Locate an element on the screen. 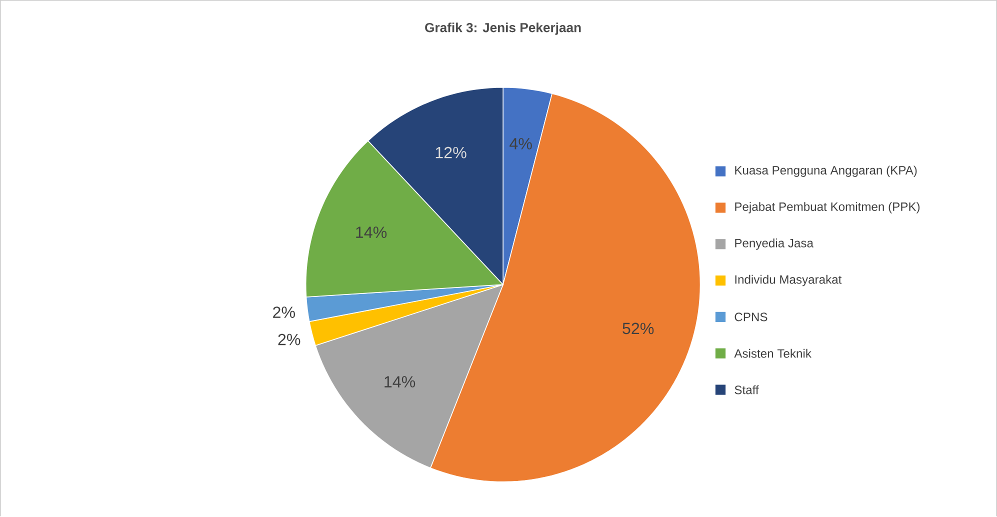  data-label: 52% is located at coordinates (638, 328).